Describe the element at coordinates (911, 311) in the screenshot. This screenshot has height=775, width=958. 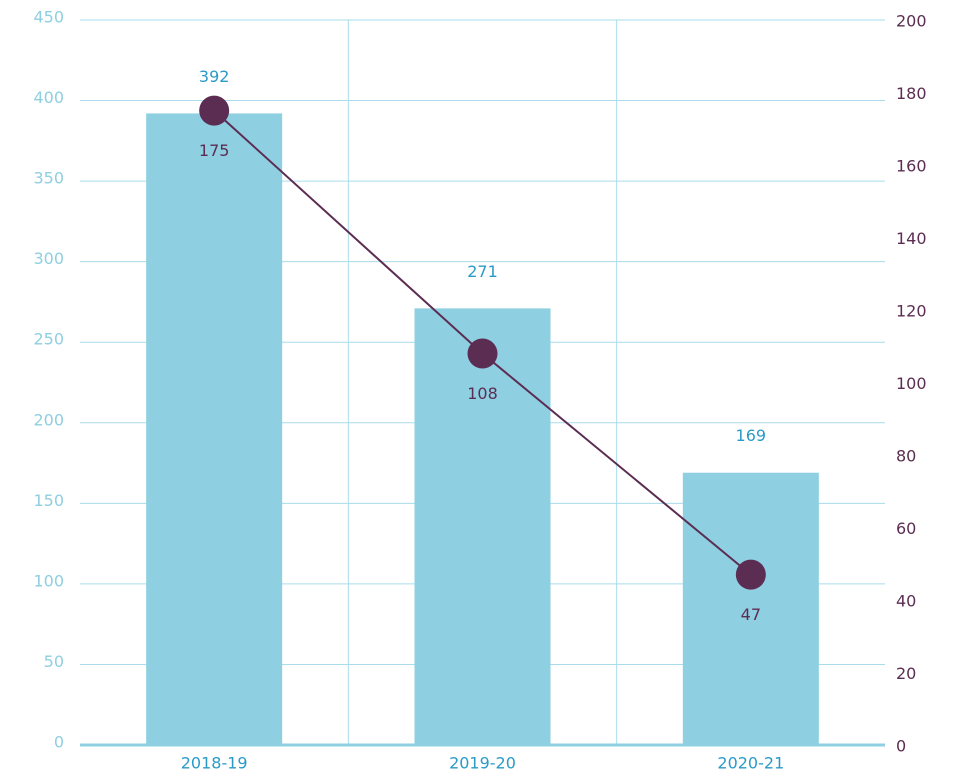
I see `y2-tick-label: 120` at that location.